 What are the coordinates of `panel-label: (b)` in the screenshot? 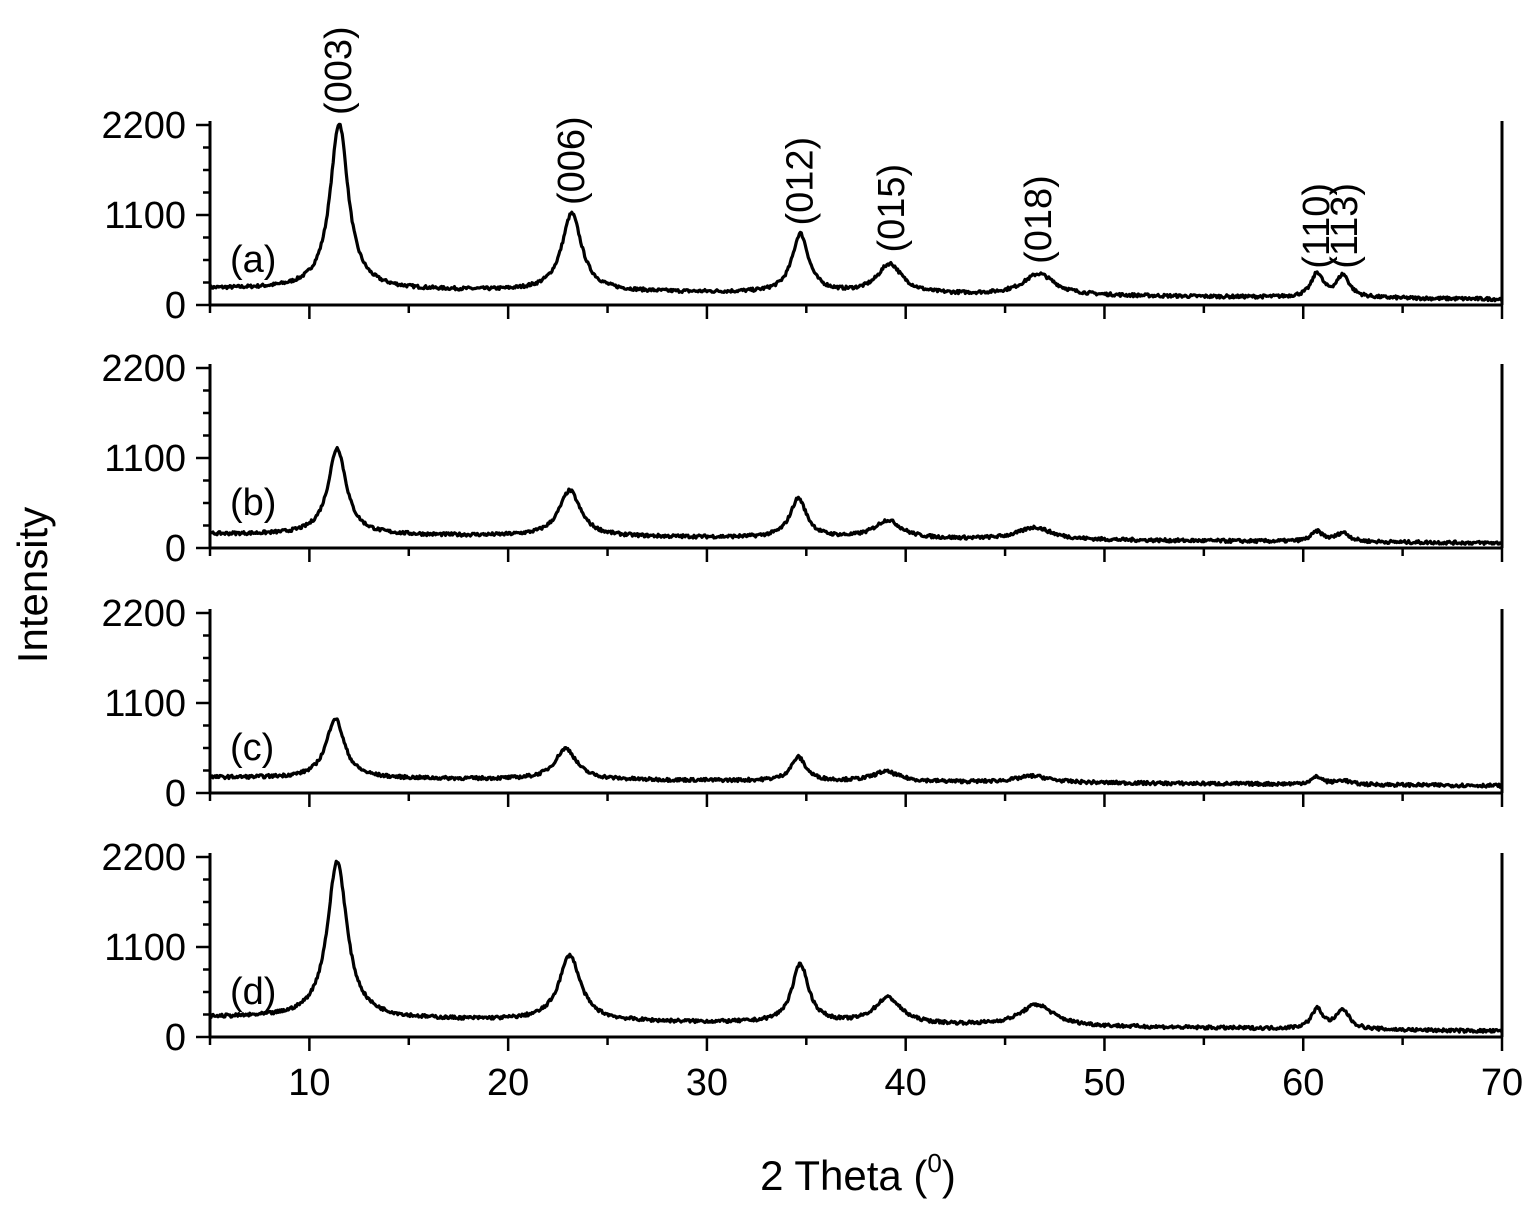 It's located at (253, 503).